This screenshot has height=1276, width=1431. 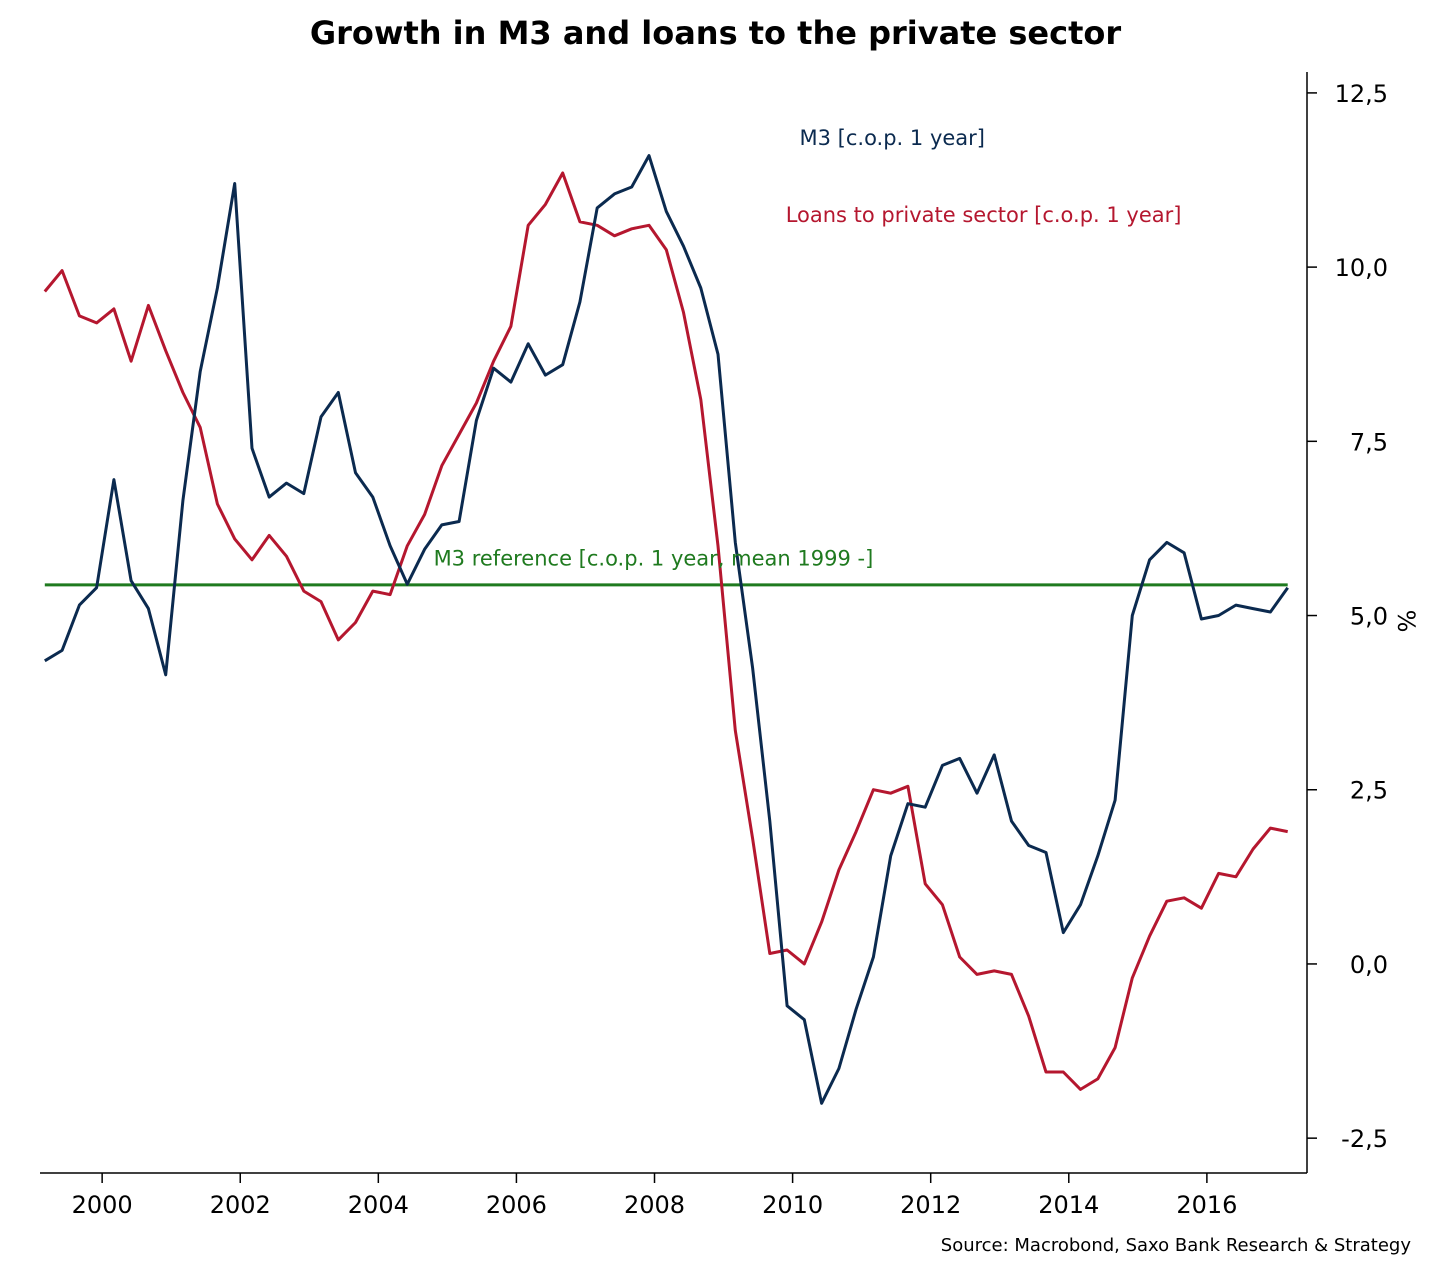 What do you see at coordinates (240, 1205) in the screenshot?
I see `x-tick-label: 2002` at bounding box center [240, 1205].